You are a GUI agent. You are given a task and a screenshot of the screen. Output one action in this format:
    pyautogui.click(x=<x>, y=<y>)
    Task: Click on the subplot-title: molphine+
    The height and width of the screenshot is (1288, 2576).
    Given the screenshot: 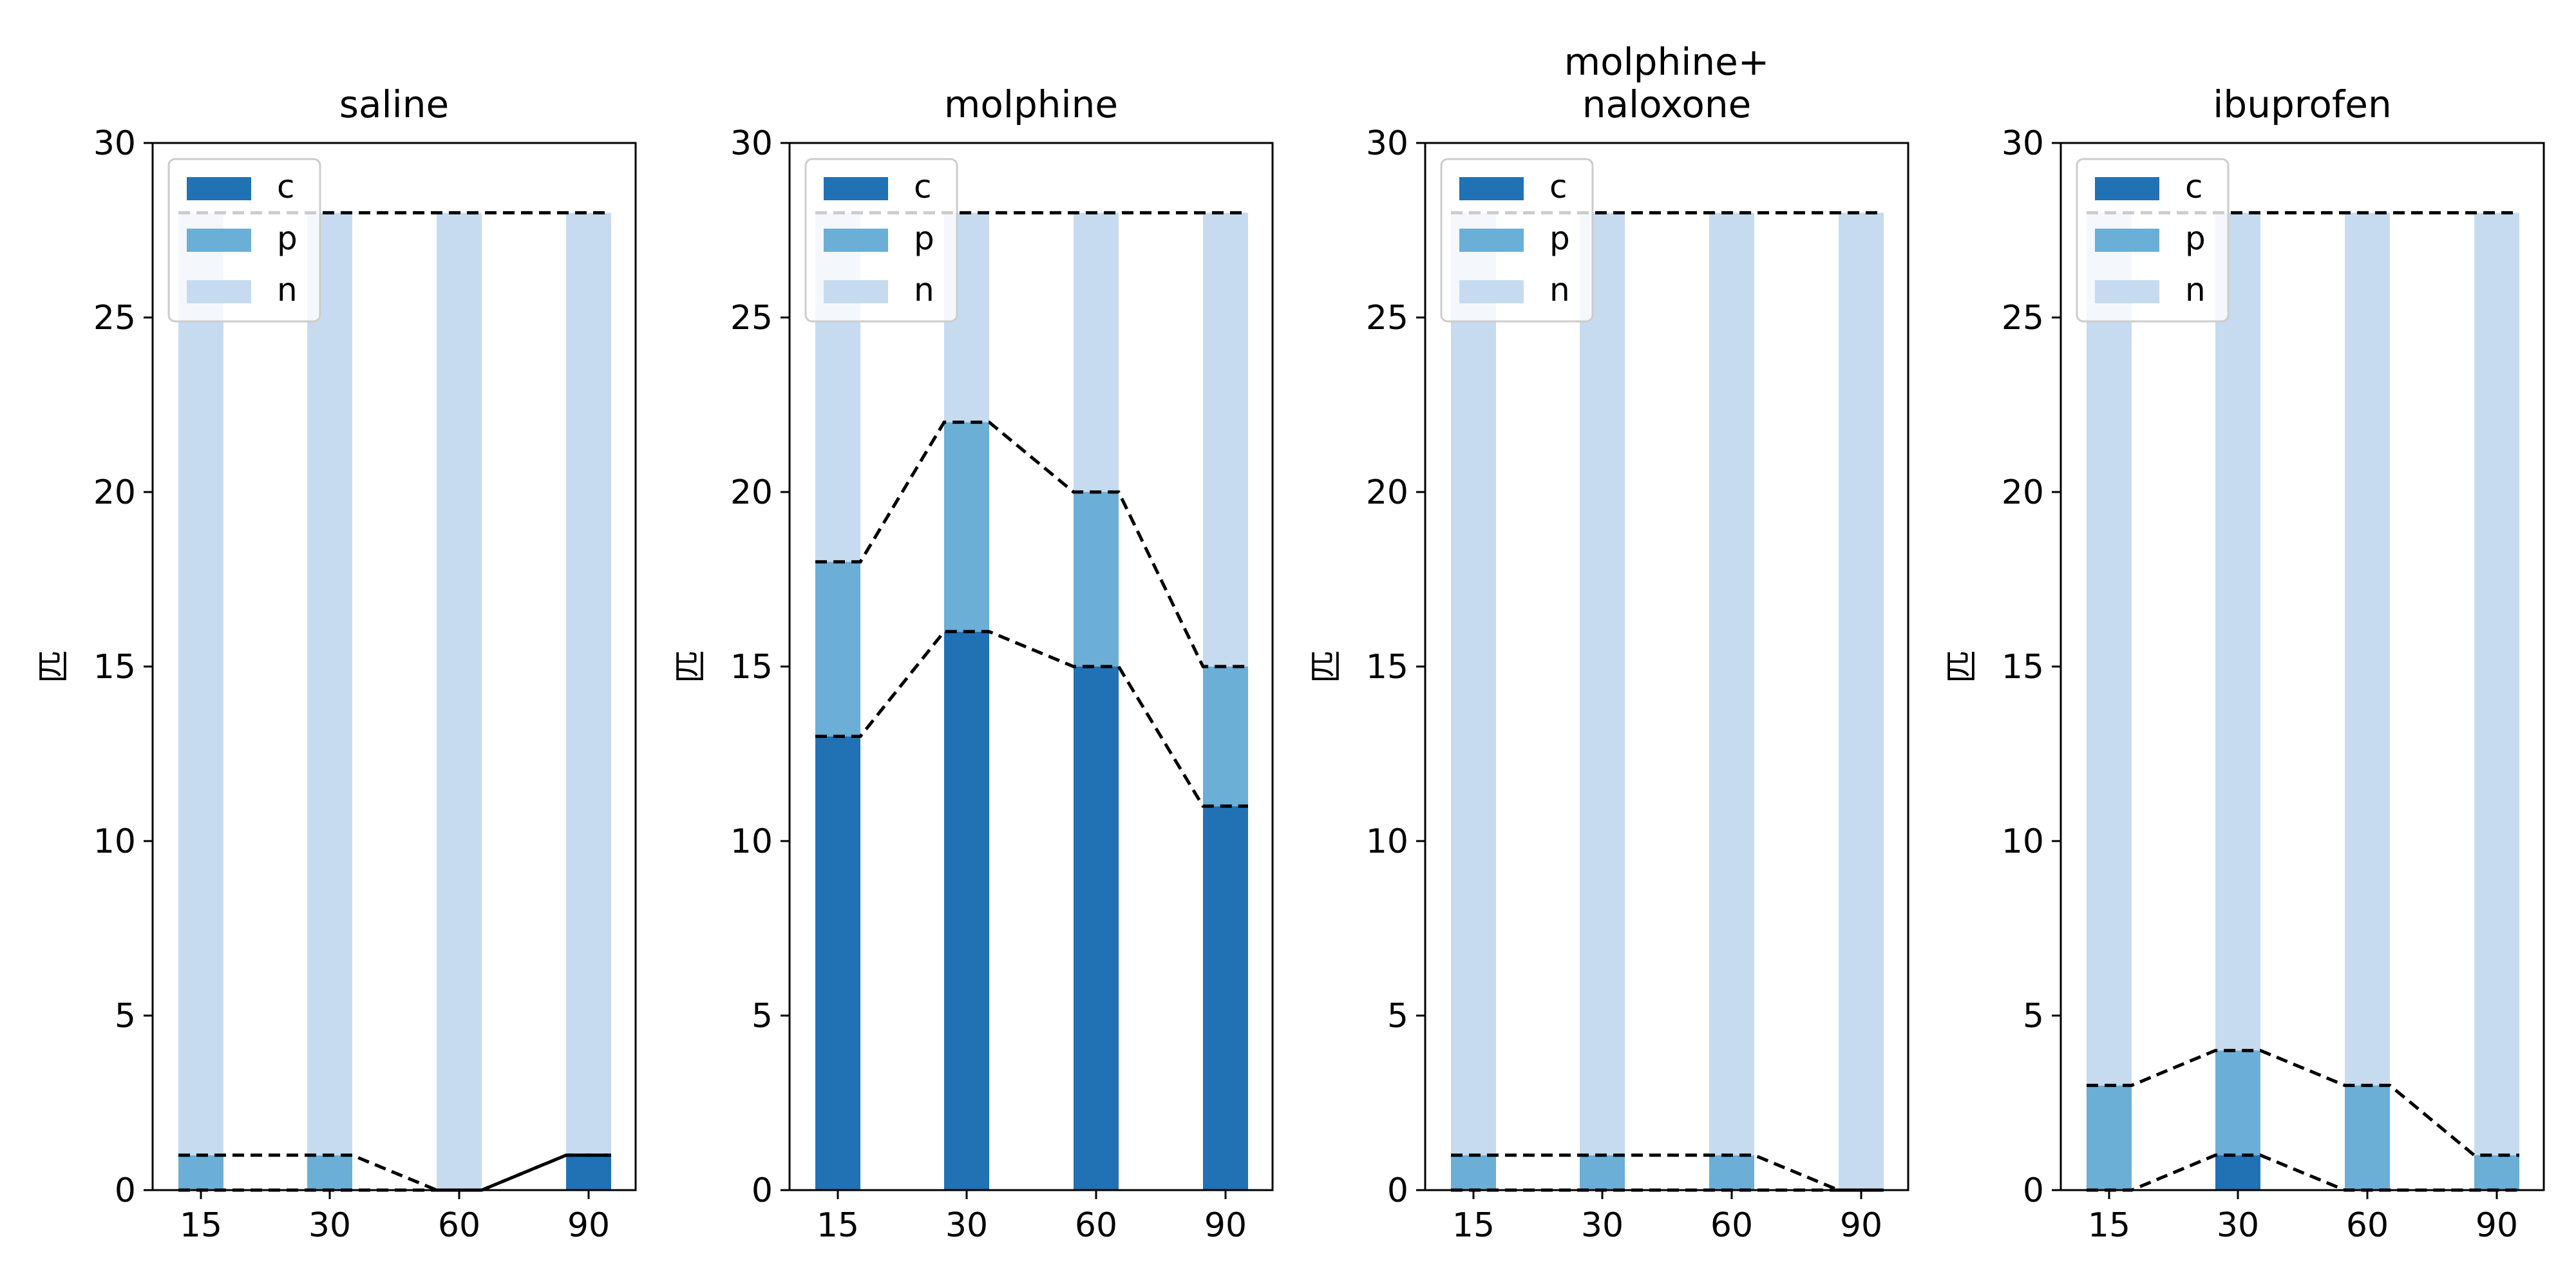 What is the action you would take?
    pyautogui.click(x=1667, y=62)
    